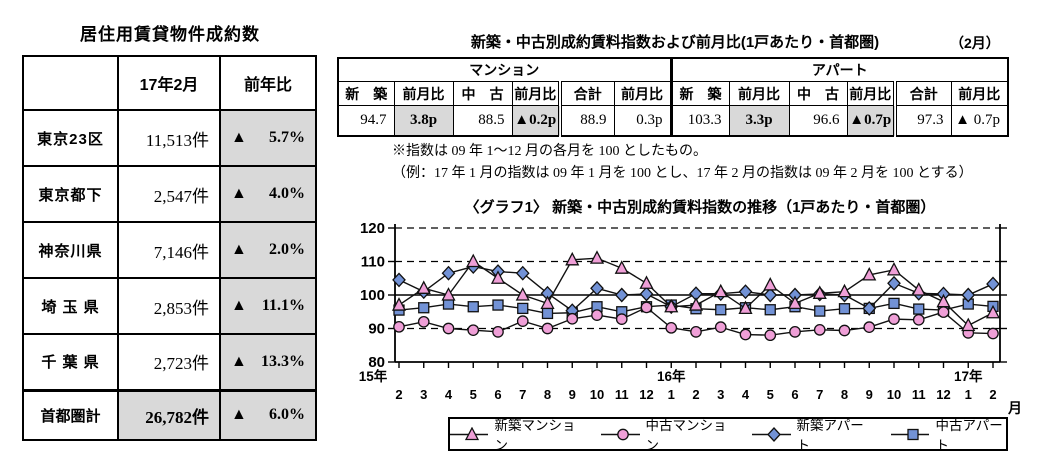 The width and height of the screenshot is (1039, 455). I want to click on month-label: 7, so click(819, 394).